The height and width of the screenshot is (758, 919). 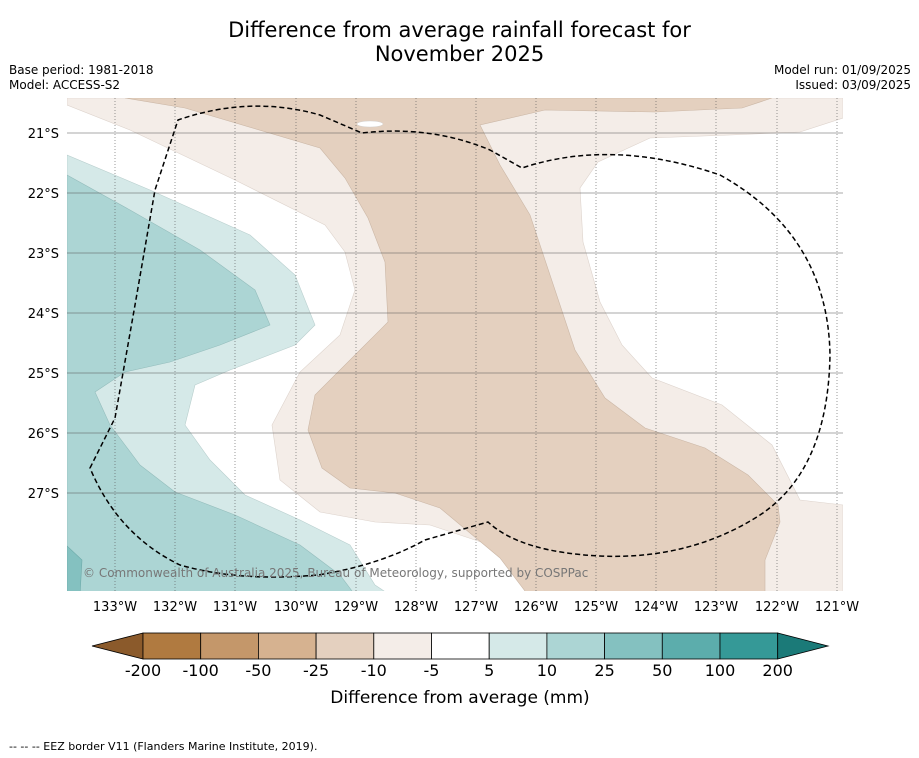 What do you see at coordinates (662, 670) in the screenshot?
I see `colorbar-tick-label: 50` at bounding box center [662, 670].